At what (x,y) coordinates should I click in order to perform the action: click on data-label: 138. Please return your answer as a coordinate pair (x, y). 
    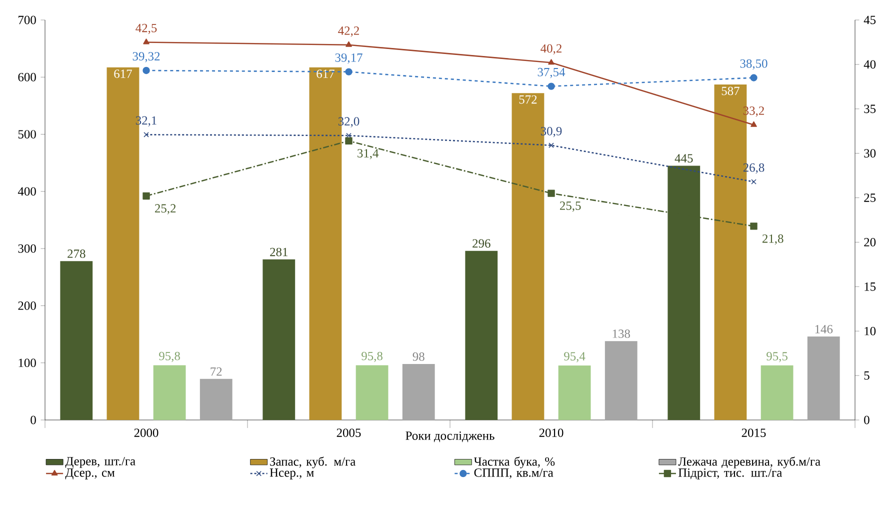
    Looking at the image, I should click on (621, 334).